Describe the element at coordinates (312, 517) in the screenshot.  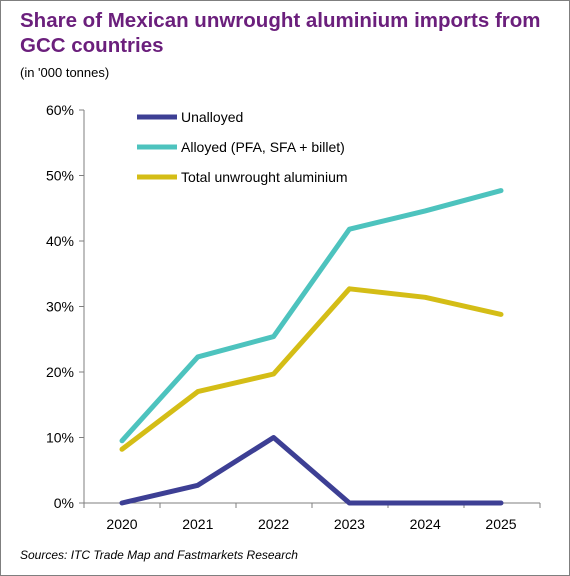
I see `x-axis-ticks: 2020 2021 2022 2023 2024 2025` at that location.